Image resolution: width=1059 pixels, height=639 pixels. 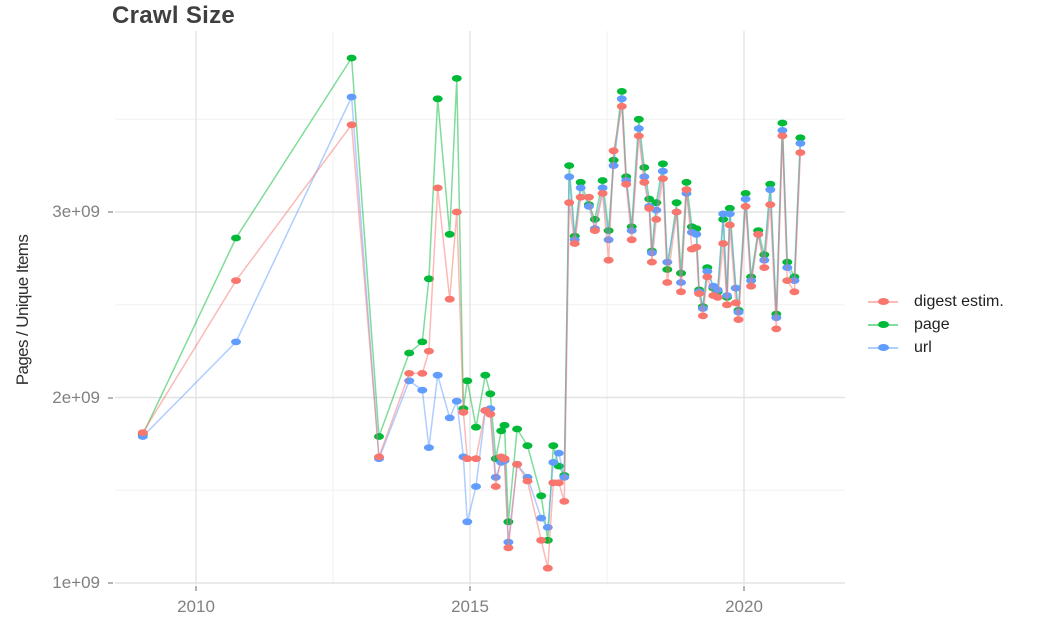 I want to click on x-tick-label: 2015, so click(x=470, y=606).